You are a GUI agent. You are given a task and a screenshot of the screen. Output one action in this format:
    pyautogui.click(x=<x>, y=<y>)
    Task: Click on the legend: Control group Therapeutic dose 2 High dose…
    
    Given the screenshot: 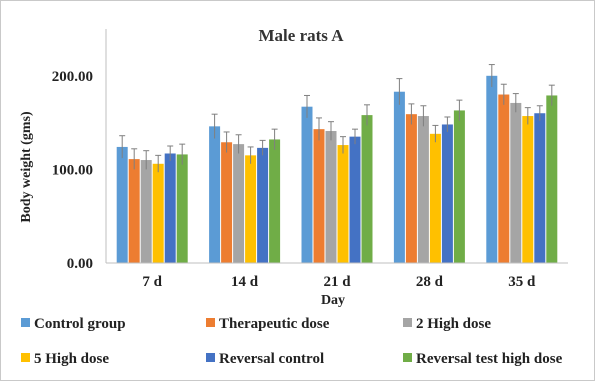 What is the action you would take?
    pyautogui.click(x=292, y=341)
    